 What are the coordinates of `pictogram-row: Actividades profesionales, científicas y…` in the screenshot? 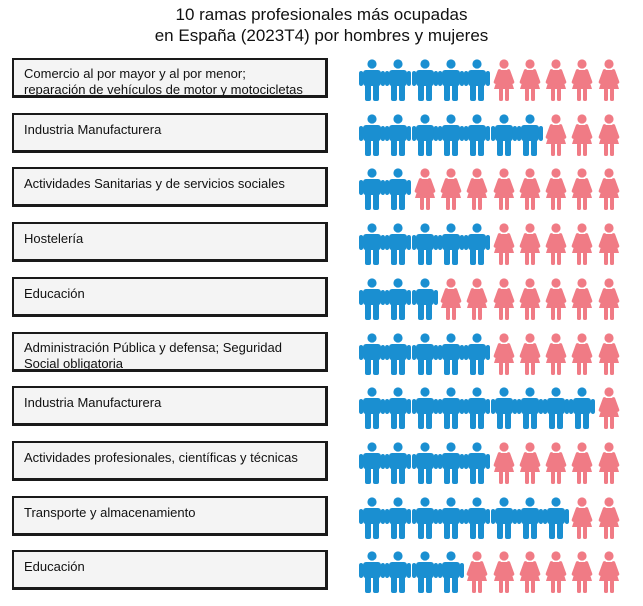 It's located at (321, 463).